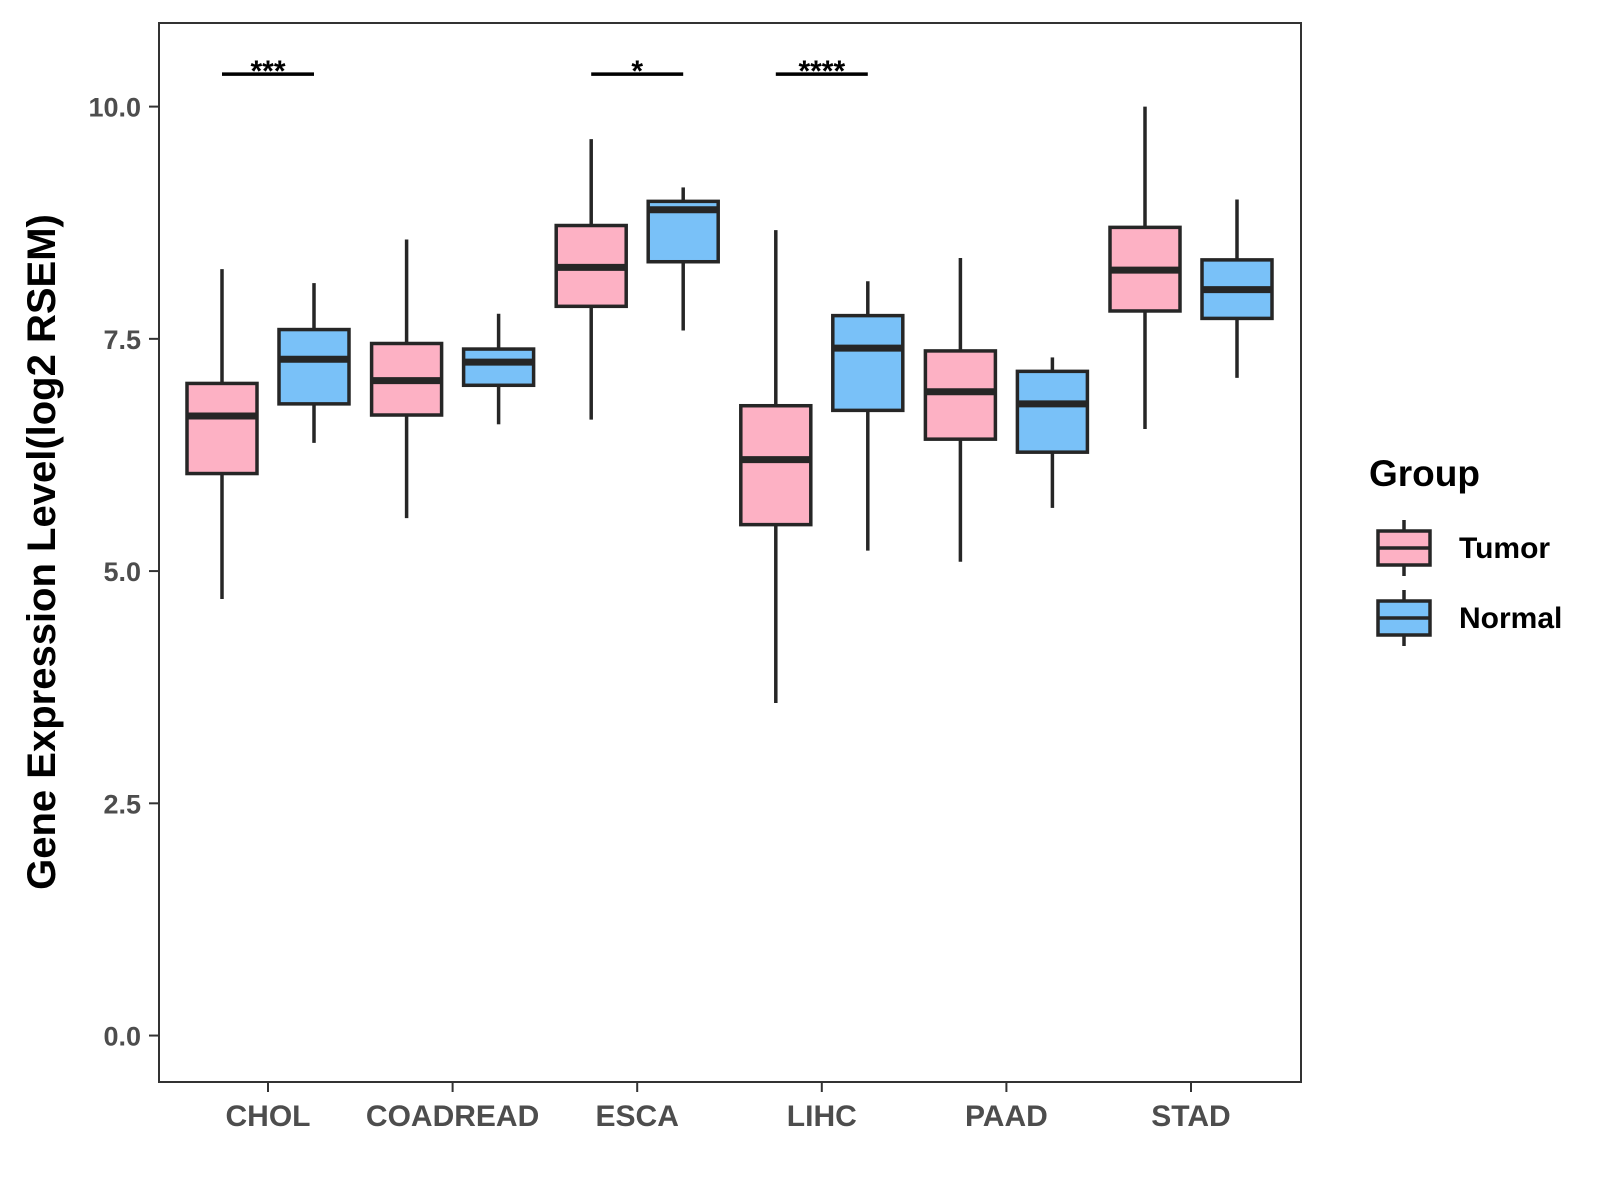  Describe the element at coordinates (822, 1116) in the screenshot. I see `x-tick-label: LIHC` at that location.